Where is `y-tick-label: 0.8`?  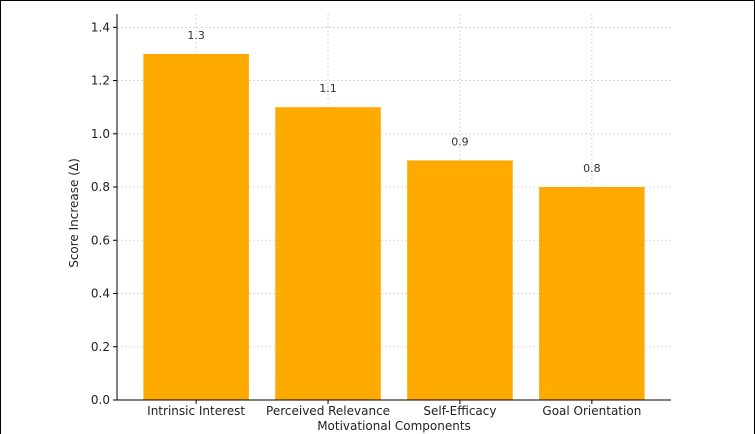
y-tick-label: 0.8 is located at coordinates (100, 187).